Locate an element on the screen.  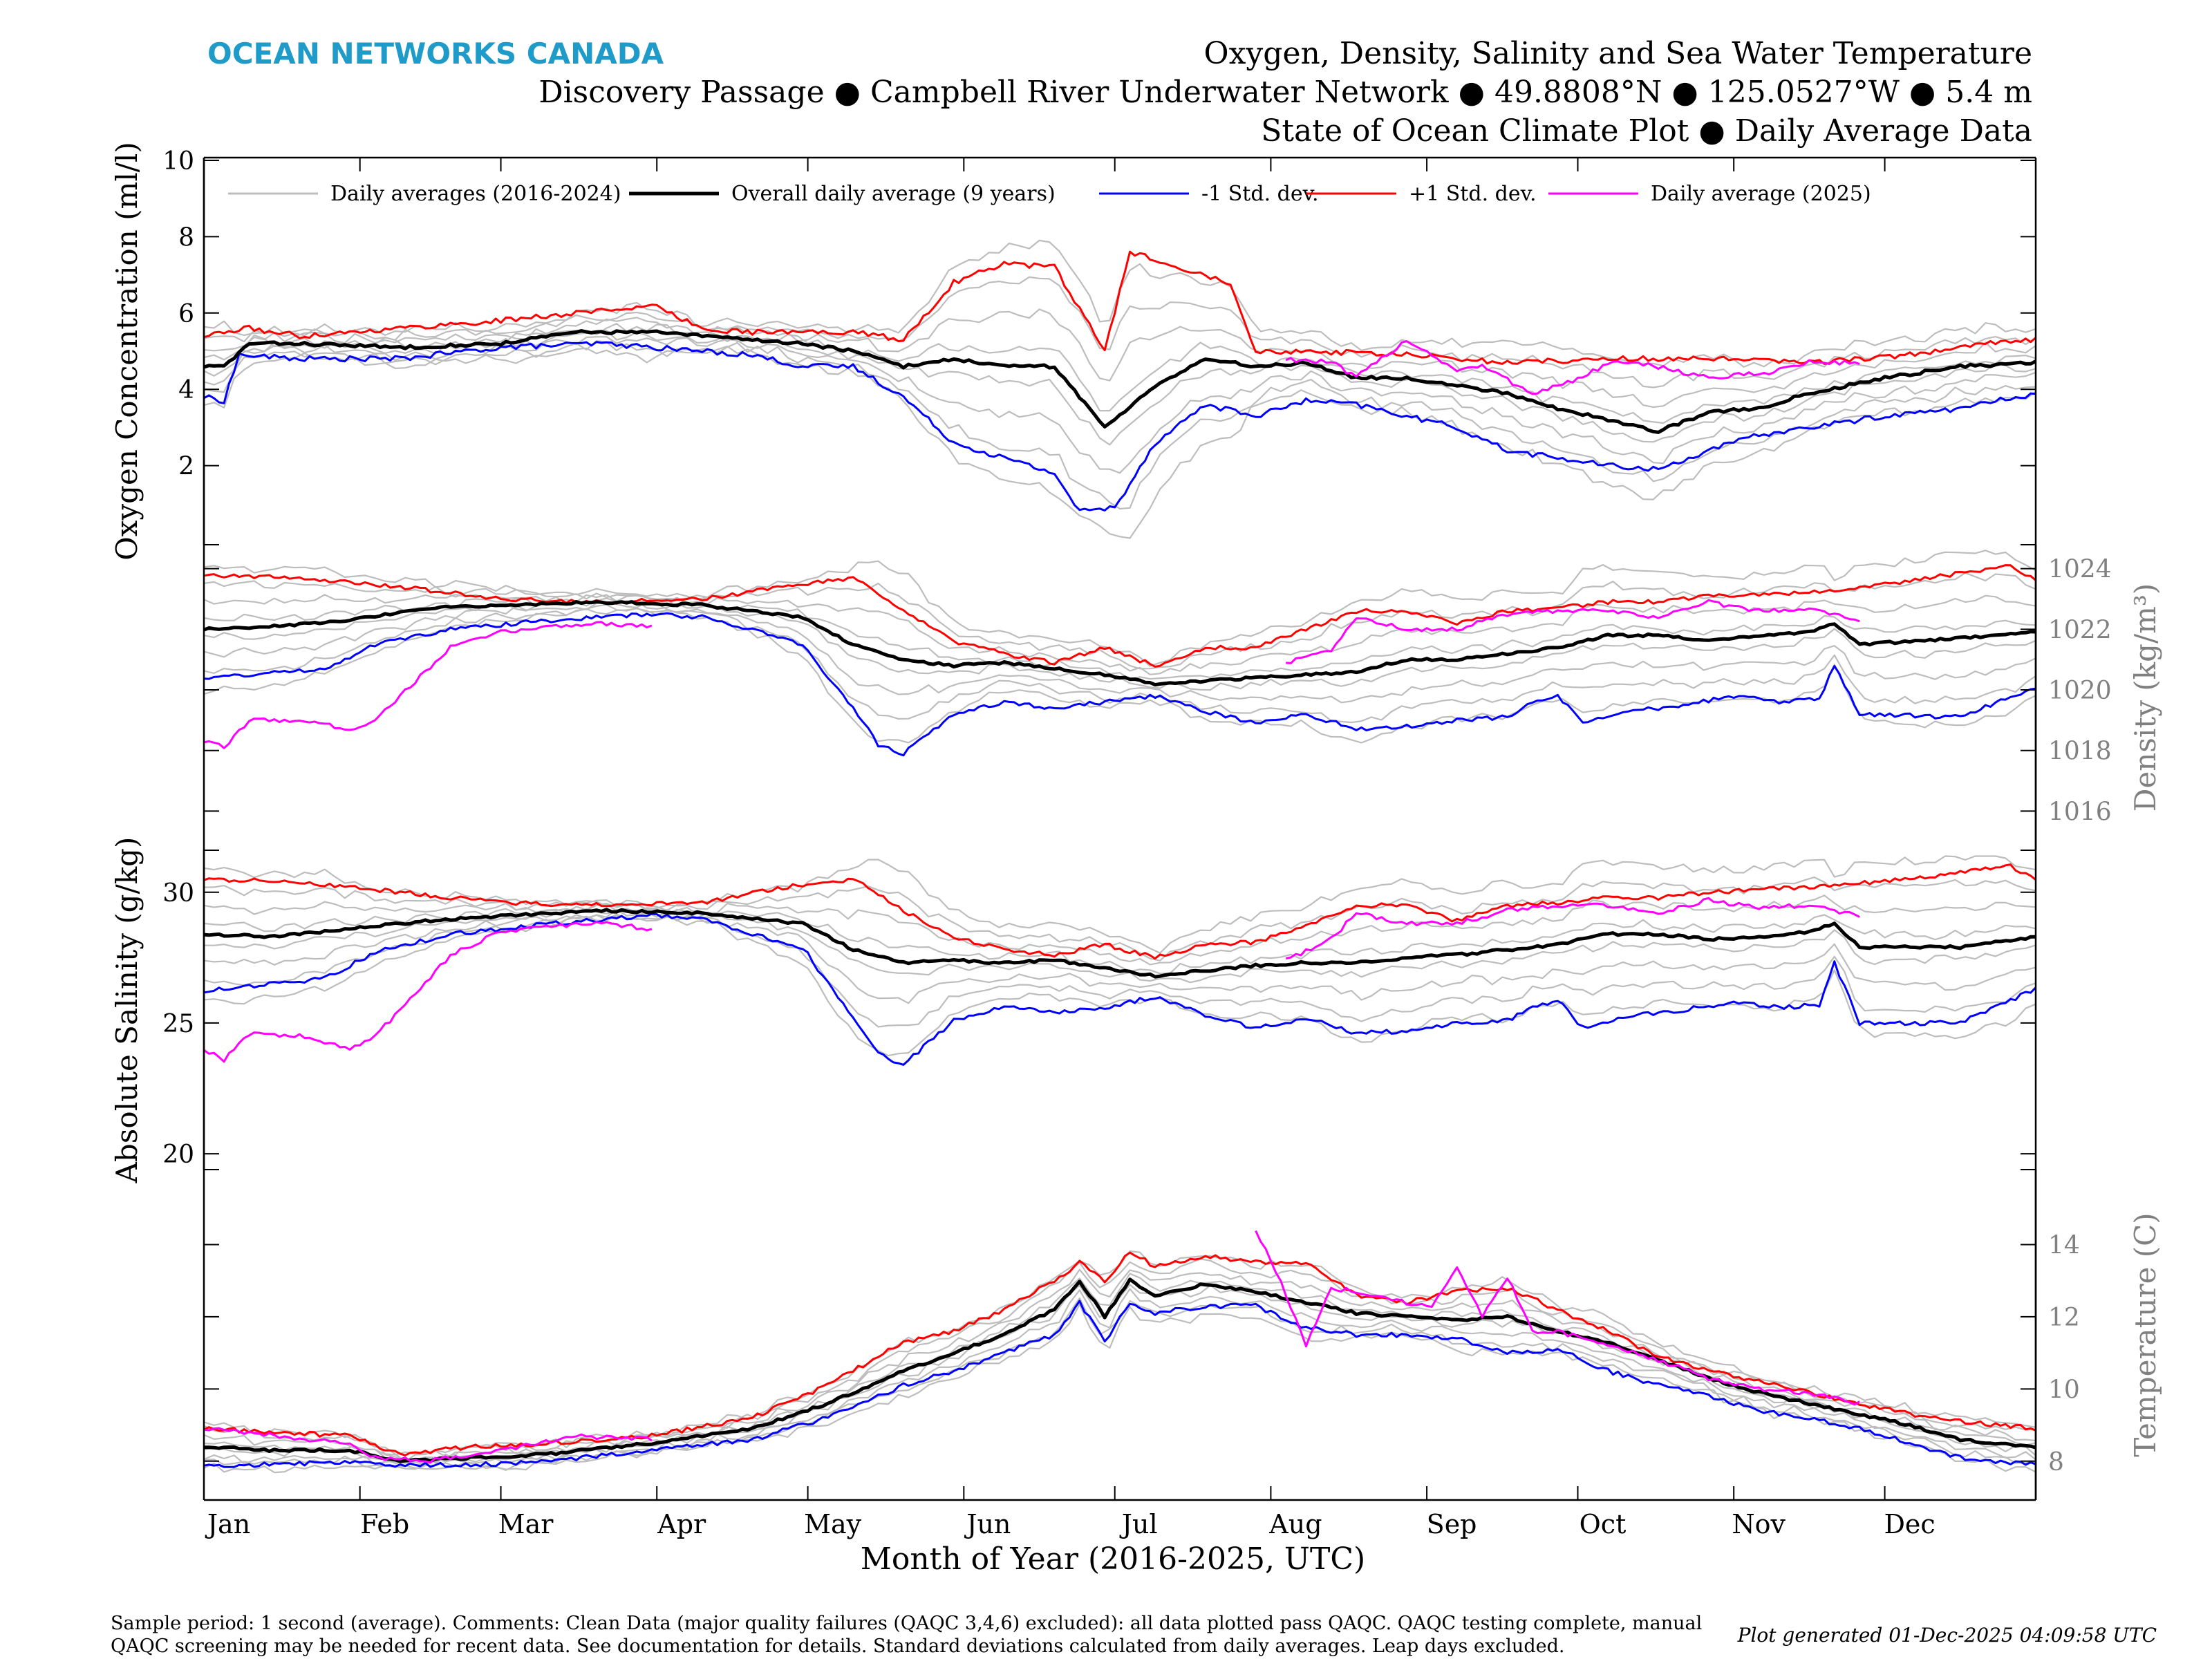
x-tick-label-sep: Sep is located at coordinates (1452, 1524).